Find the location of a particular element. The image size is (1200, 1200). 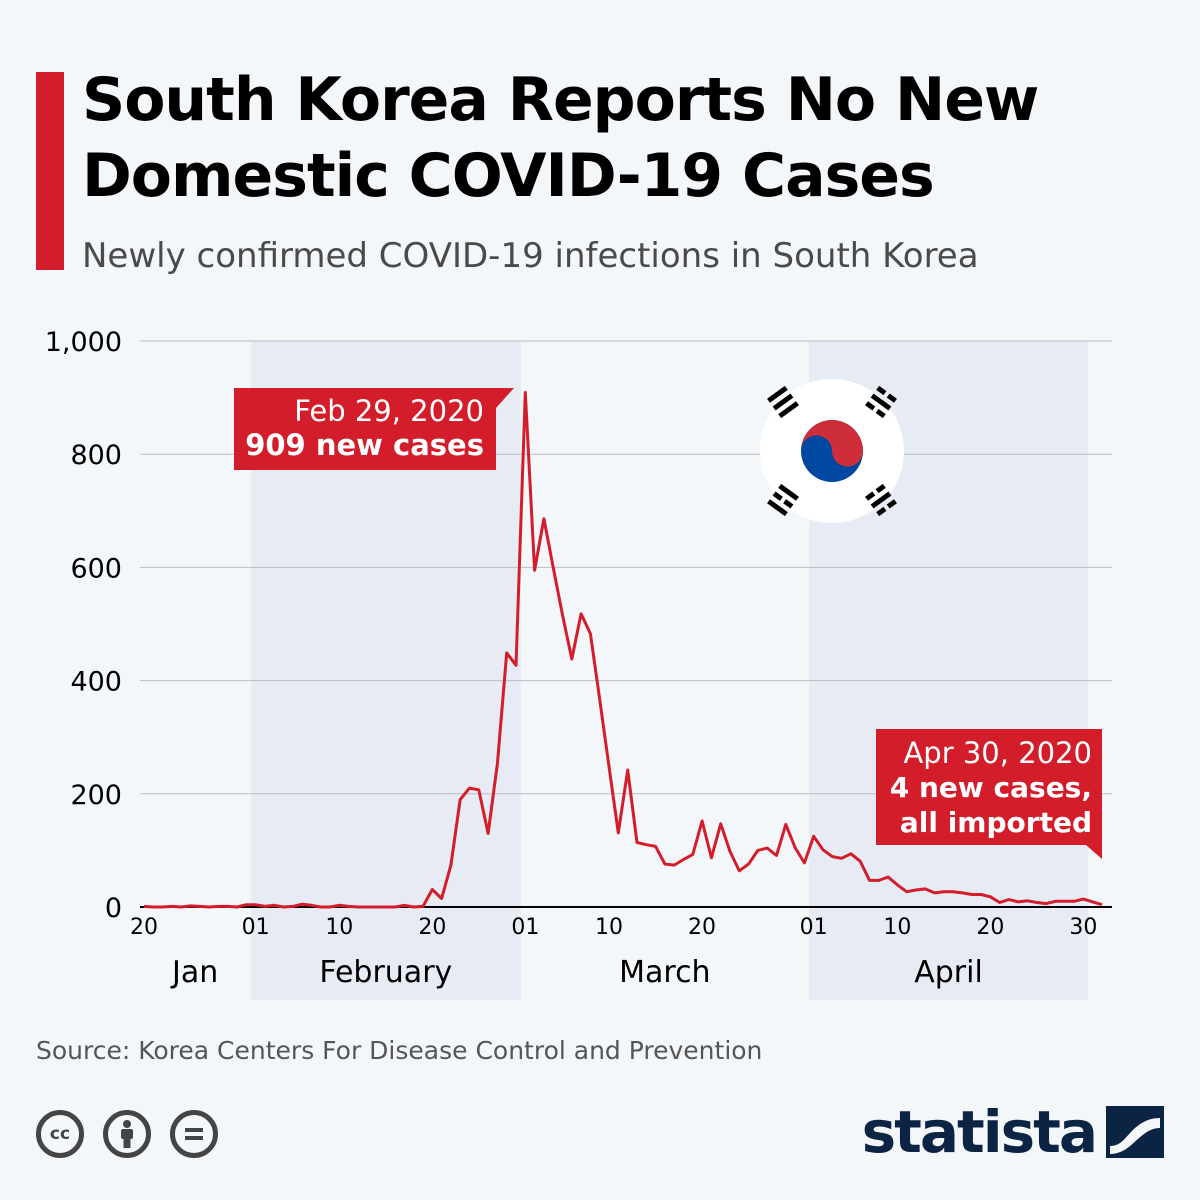

annotation-latest-box is located at coordinates (989, 787).